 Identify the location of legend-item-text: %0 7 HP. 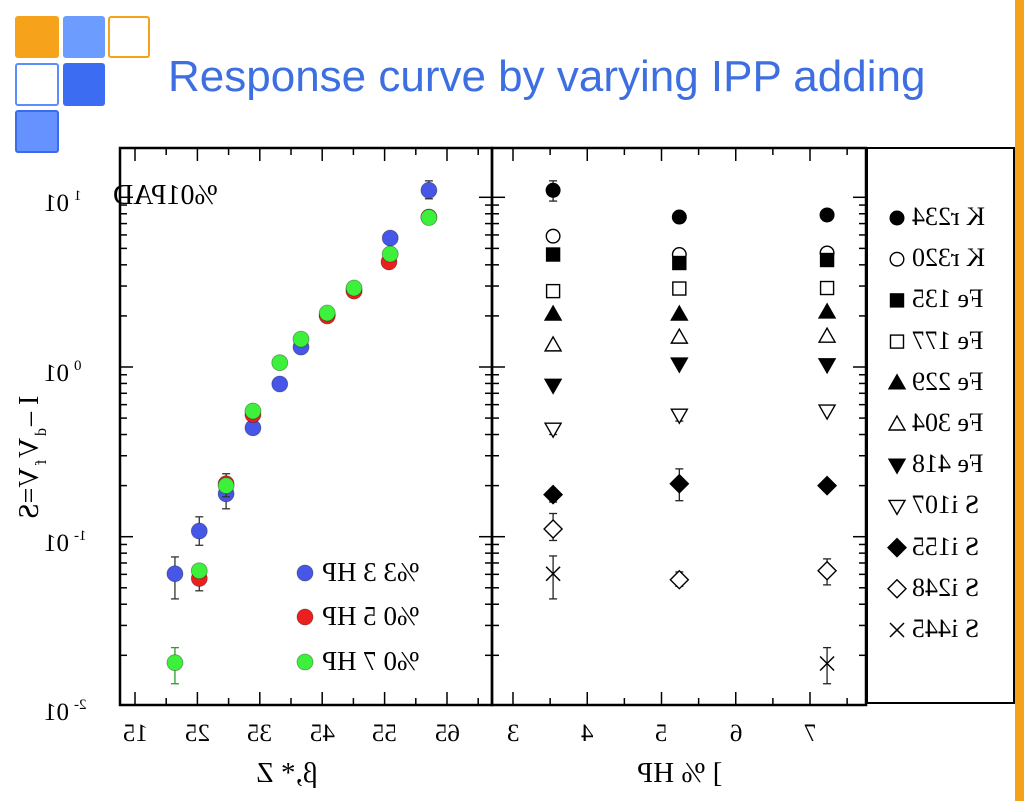
(371, 661).